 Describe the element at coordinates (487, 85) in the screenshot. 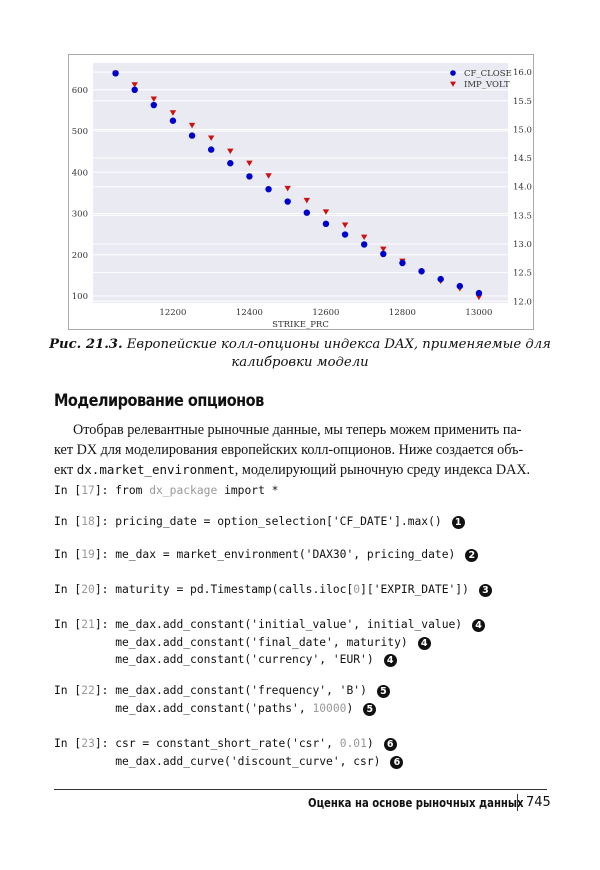

I see `legend-label-imp-volt: IMP_VOLT` at that location.